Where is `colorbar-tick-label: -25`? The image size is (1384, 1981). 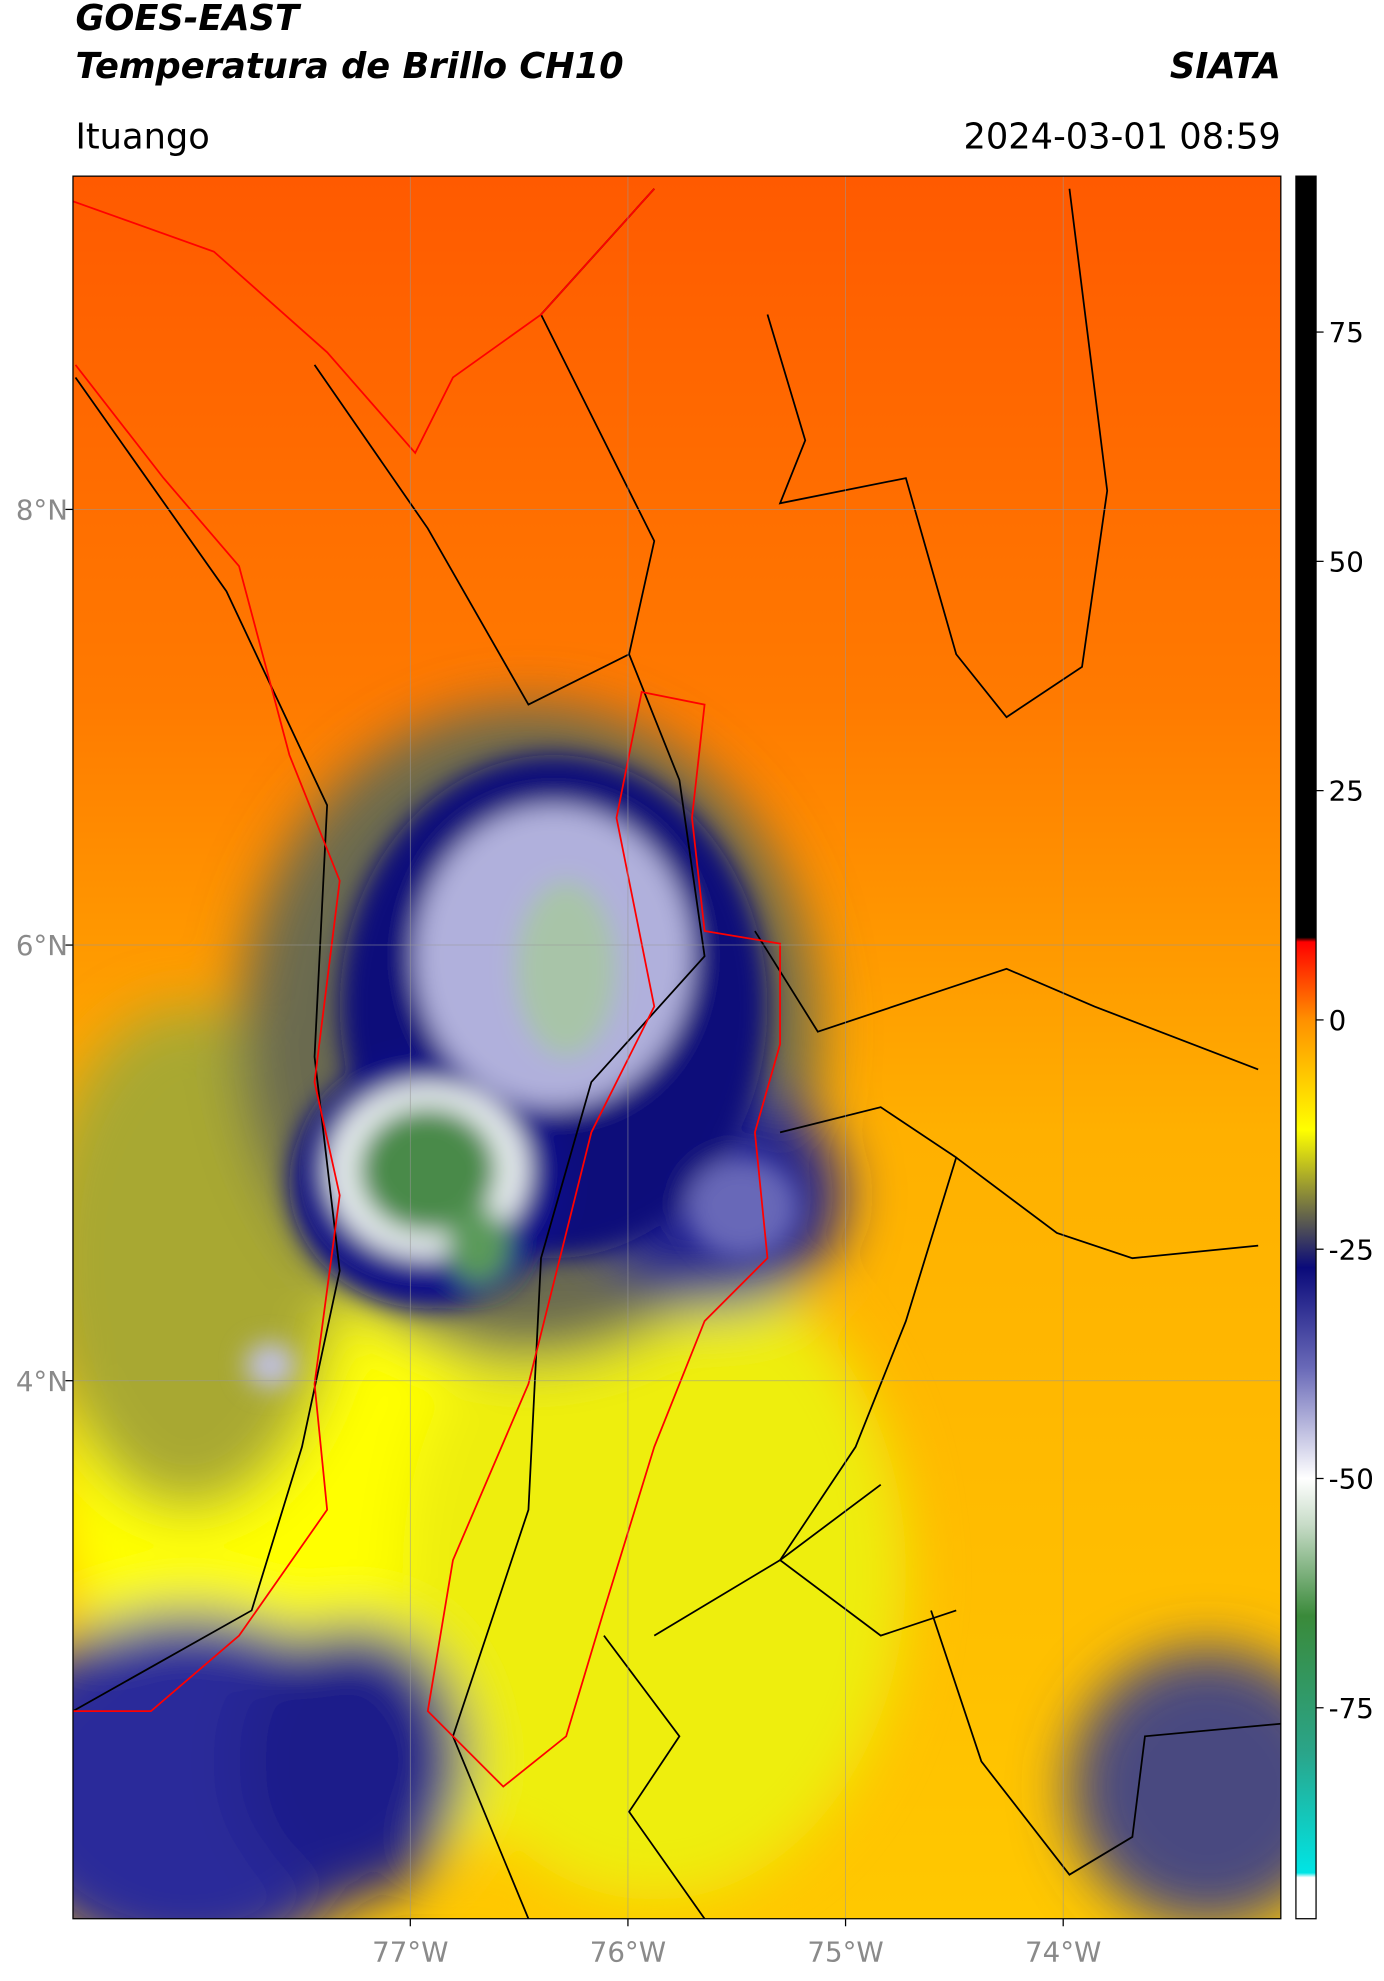
colorbar-tick-label: -25 is located at coordinates (1351, 1249).